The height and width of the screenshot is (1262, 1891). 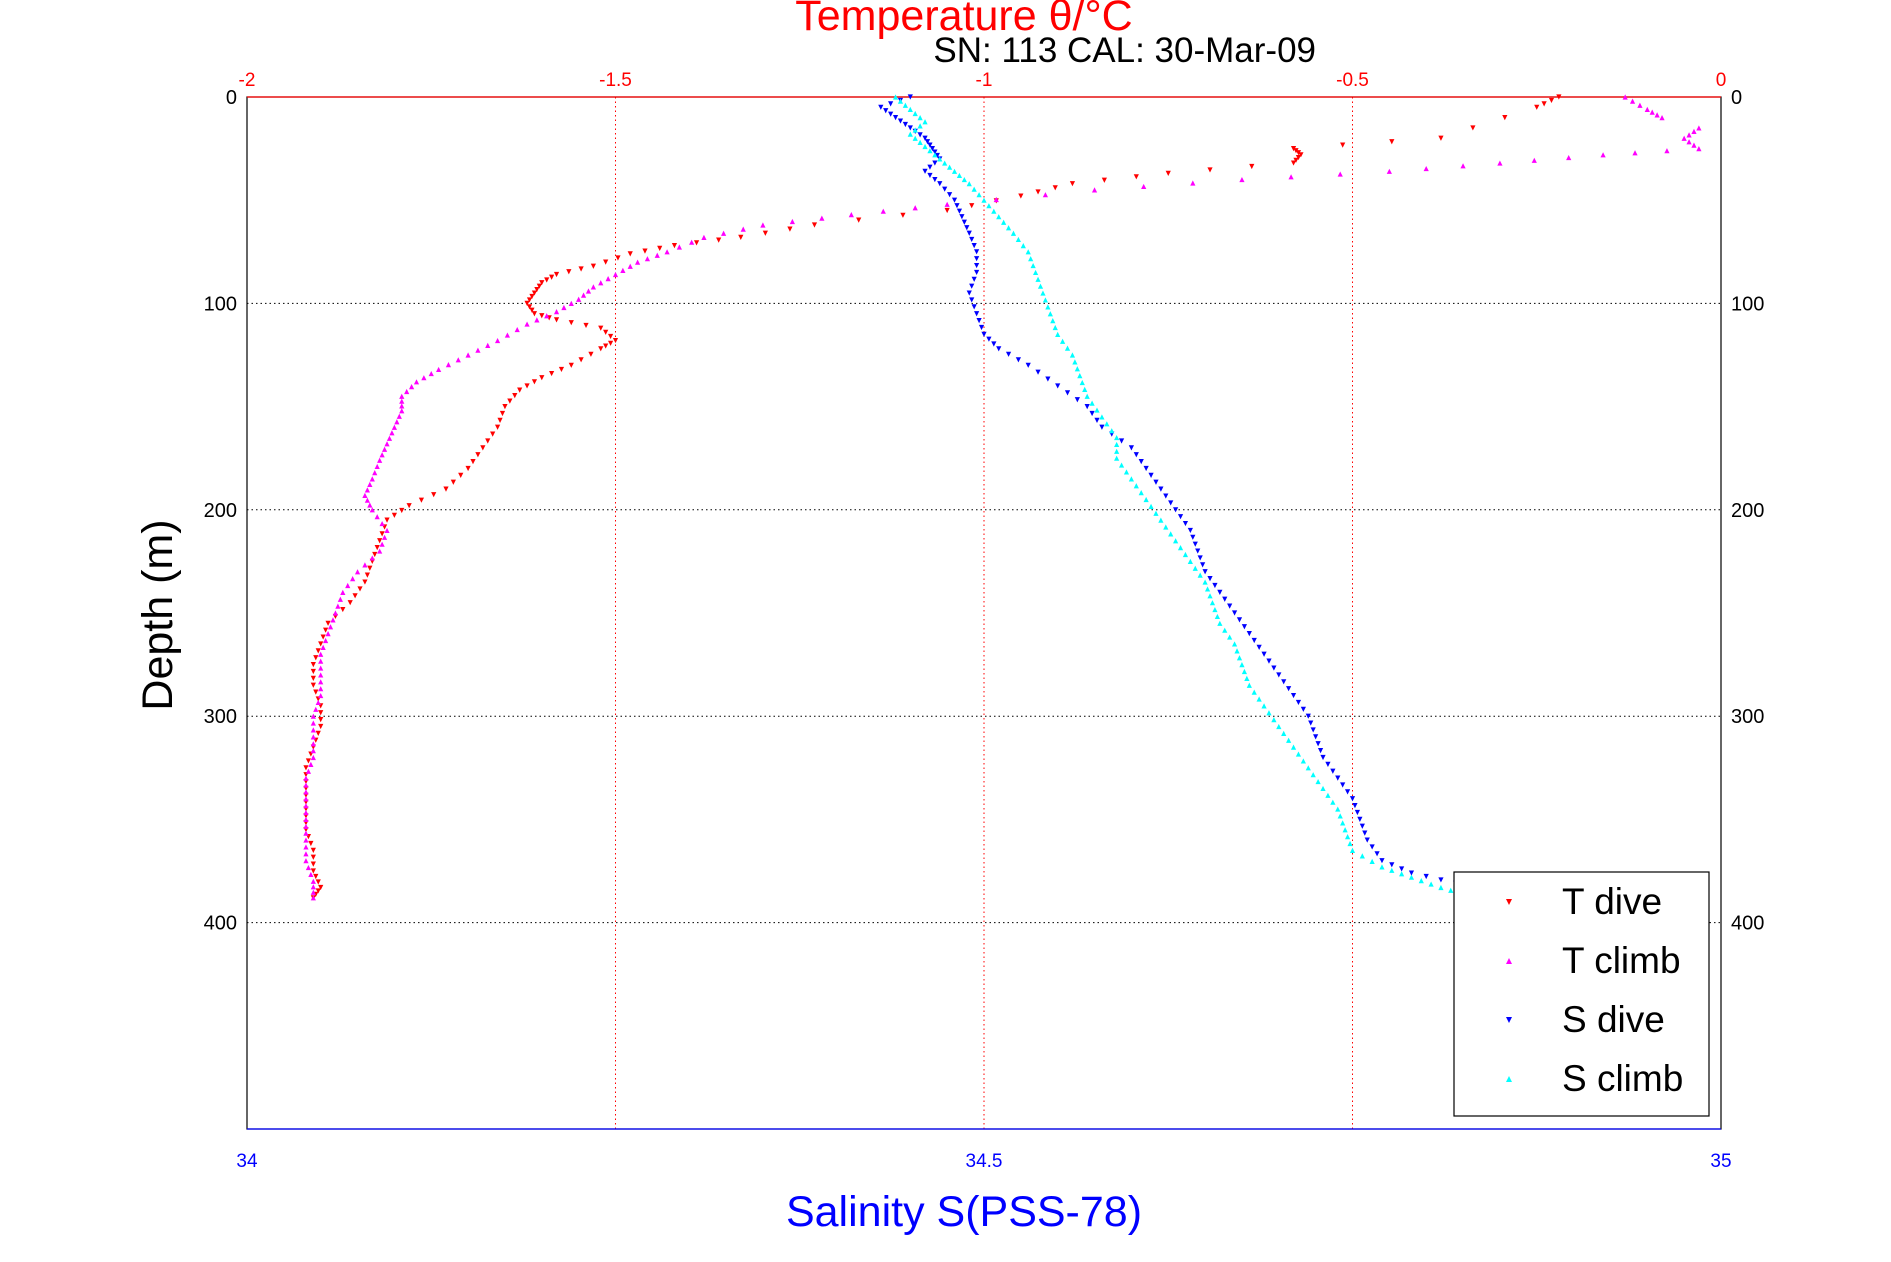 I want to click on temperature-tick-label: -1.5, so click(x=615, y=80).